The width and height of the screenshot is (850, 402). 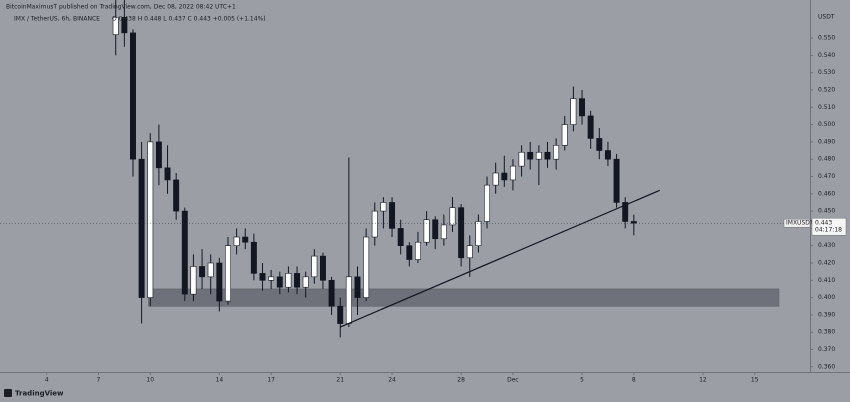 I want to click on logo-text: TradingView, so click(x=39, y=394).